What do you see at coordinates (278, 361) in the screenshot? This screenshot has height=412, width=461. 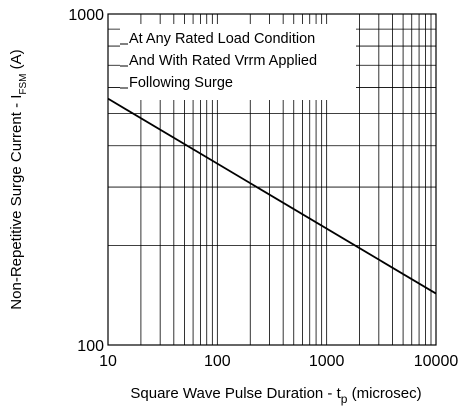 I see `x-tick-labels: 10 100 1000 10000` at bounding box center [278, 361].